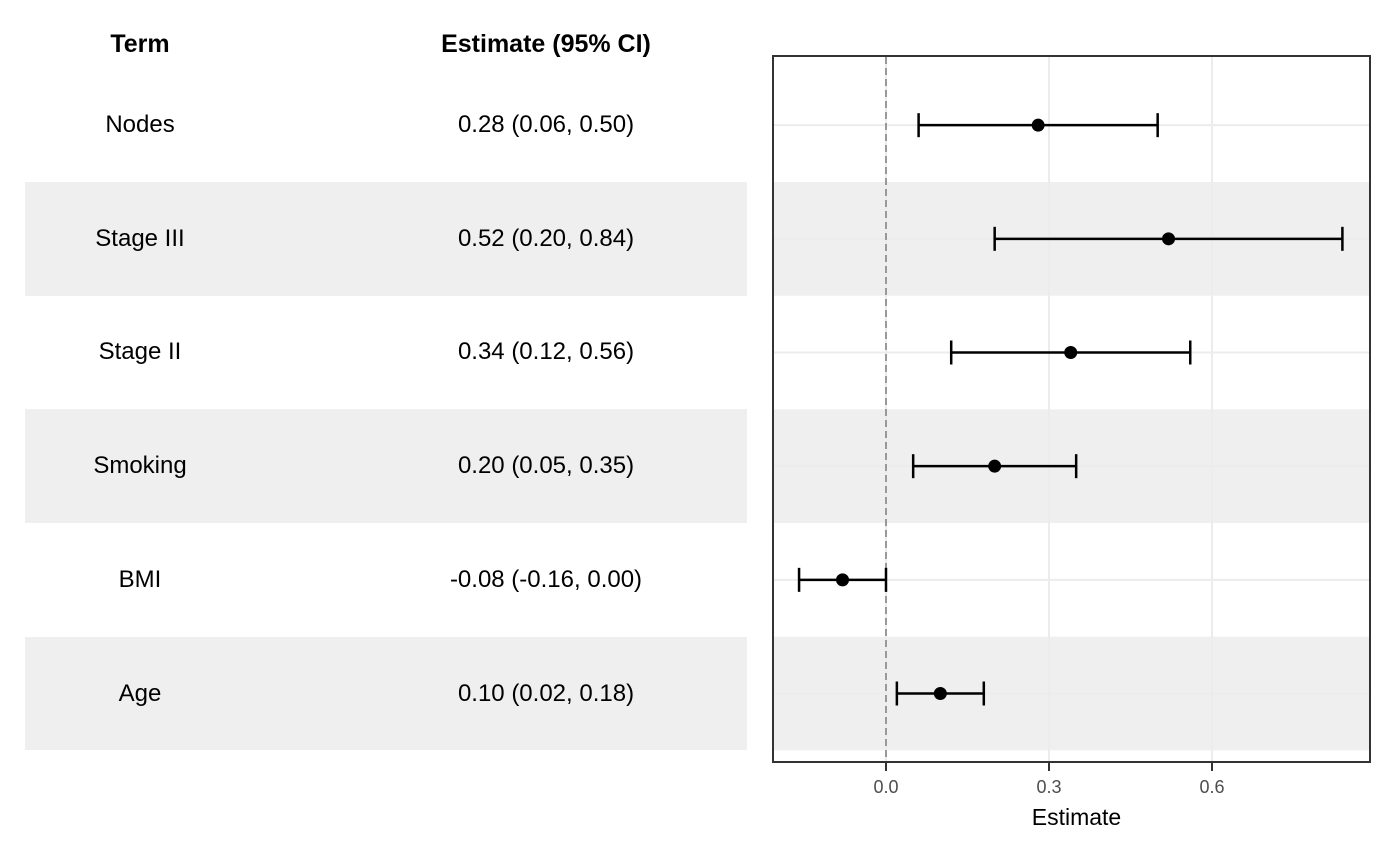 The width and height of the screenshot is (1400, 865). Describe the element at coordinates (546, 43) in the screenshot. I see `estimate-column-header: Estimate (95% CI)` at that location.